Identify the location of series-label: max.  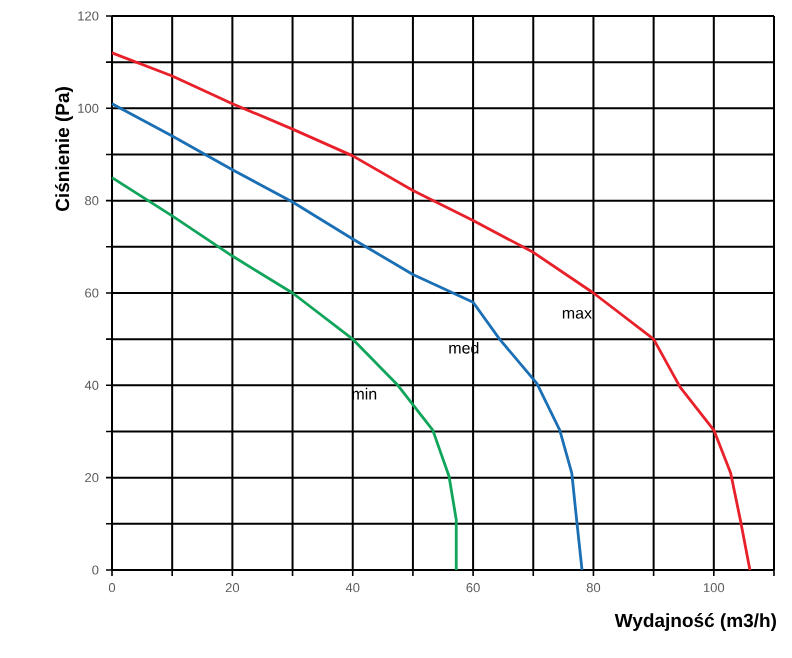
(577, 314).